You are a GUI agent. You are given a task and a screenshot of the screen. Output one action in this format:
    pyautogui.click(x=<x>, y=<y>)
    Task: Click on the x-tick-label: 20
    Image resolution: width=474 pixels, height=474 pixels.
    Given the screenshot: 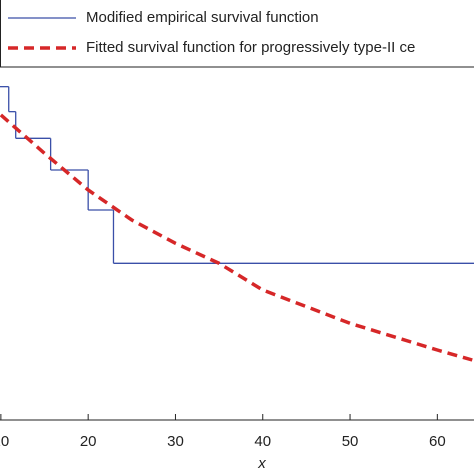 What is the action you would take?
    pyautogui.click(x=88, y=441)
    